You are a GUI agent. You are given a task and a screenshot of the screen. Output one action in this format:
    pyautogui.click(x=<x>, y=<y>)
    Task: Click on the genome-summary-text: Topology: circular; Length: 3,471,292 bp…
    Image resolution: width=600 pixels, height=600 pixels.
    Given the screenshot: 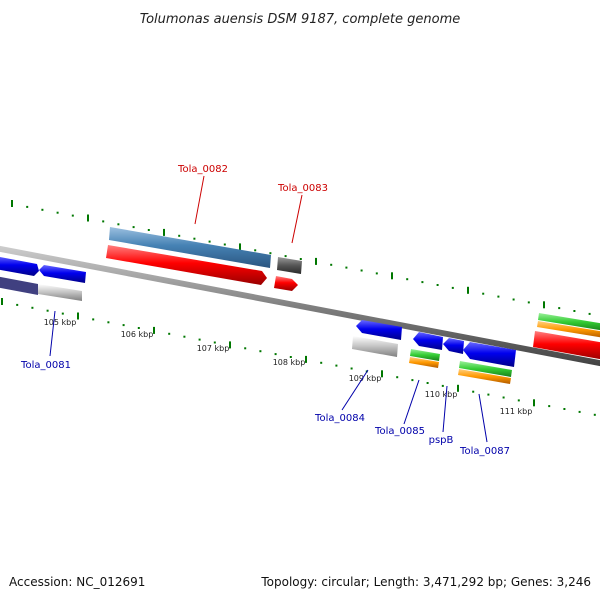 What is the action you would take?
    pyautogui.click(x=425, y=582)
    